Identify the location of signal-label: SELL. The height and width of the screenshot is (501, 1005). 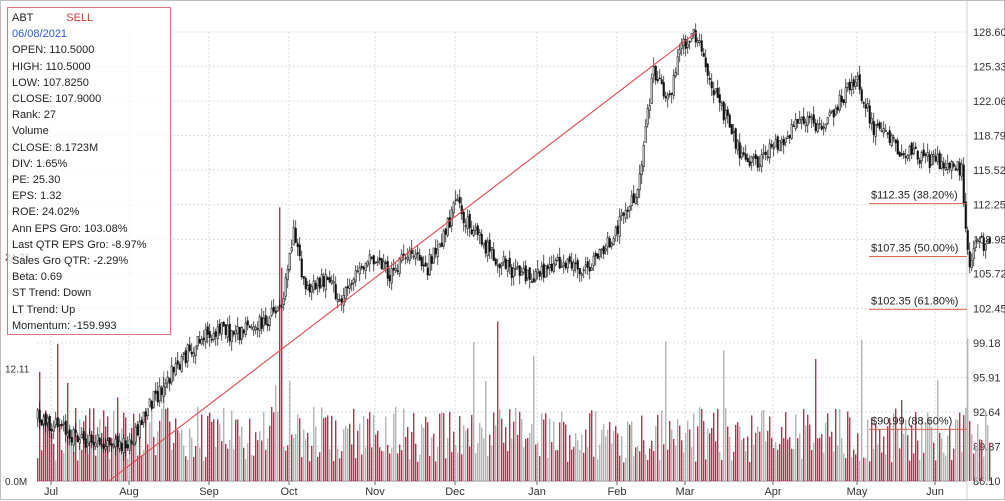
(80, 18).